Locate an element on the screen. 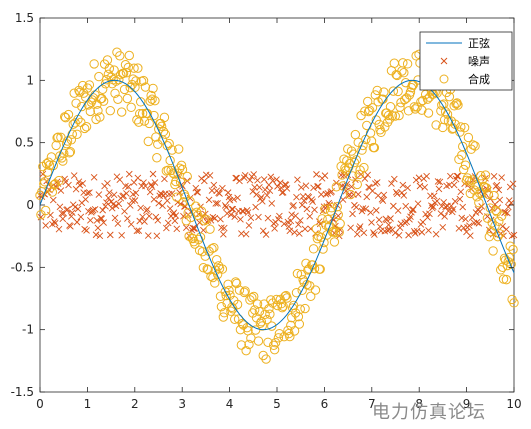 Image resolution: width=531 pixels, height=429 pixels. noise-series is located at coordinates (277, 205).